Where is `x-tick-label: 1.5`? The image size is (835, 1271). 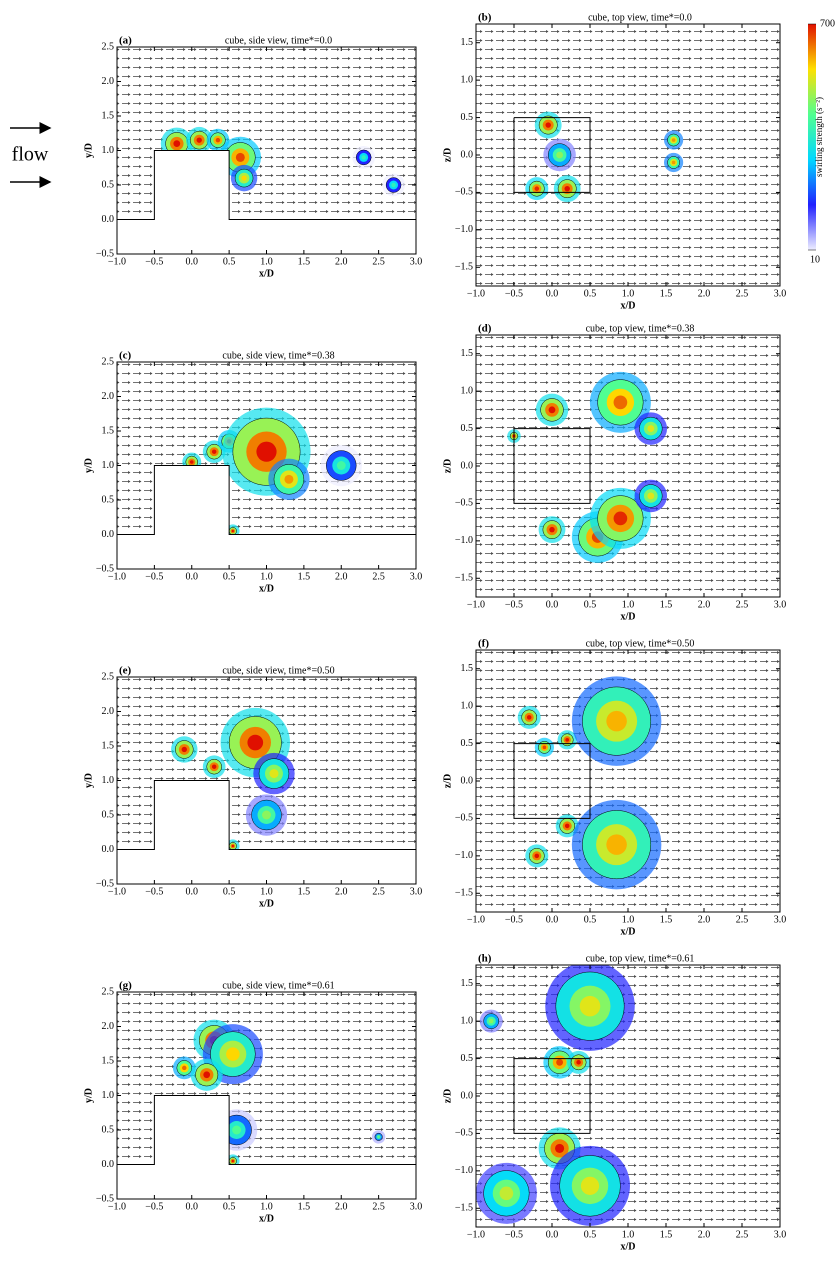 x-tick-label: 1.5 is located at coordinates (666, 604).